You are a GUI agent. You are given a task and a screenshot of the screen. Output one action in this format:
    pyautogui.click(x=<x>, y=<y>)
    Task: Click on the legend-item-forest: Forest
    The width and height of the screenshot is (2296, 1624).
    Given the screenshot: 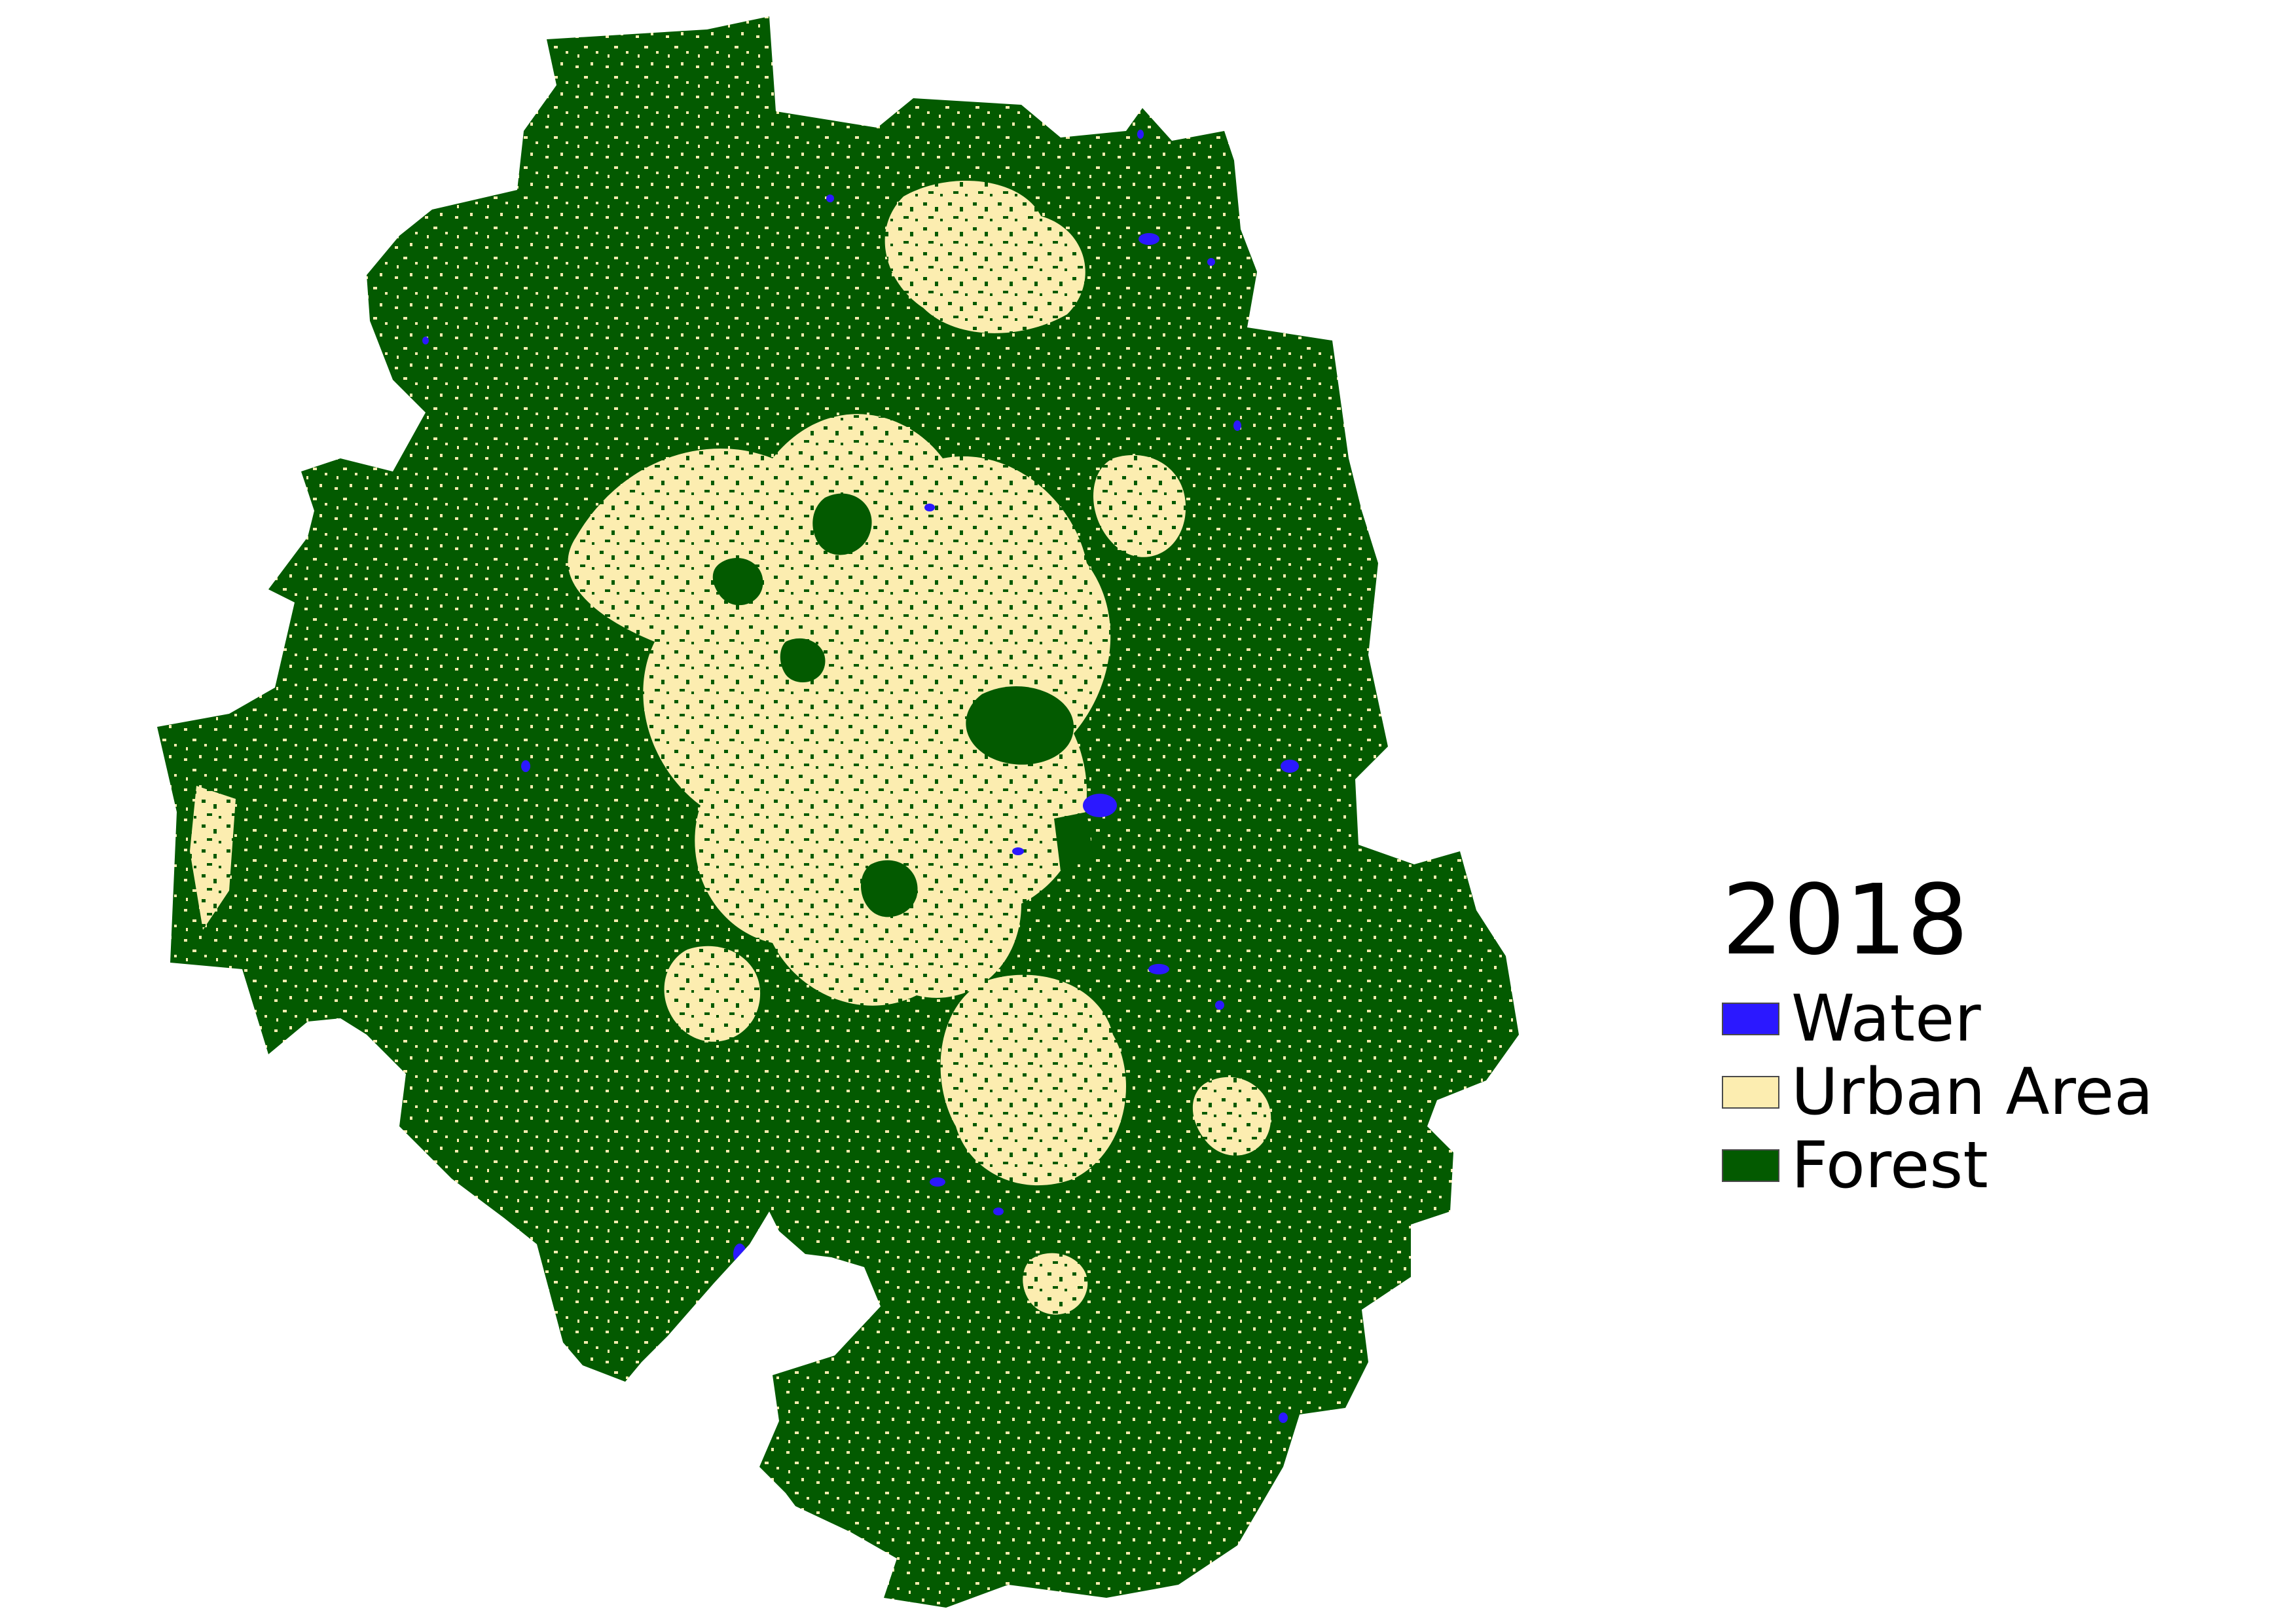 What is the action you would take?
    pyautogui.click(x=1937, y=1165)
    